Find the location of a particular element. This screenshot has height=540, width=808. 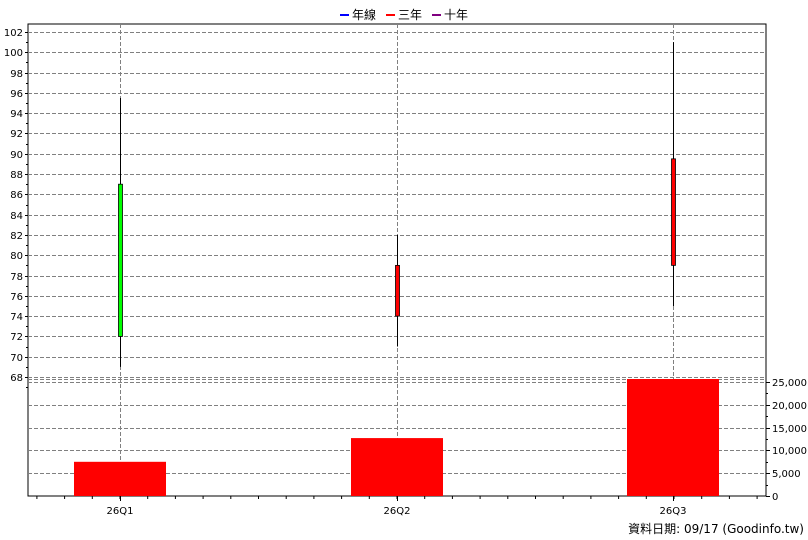

volume-tick-label: 5,000 is located at coordinates (786, 474).